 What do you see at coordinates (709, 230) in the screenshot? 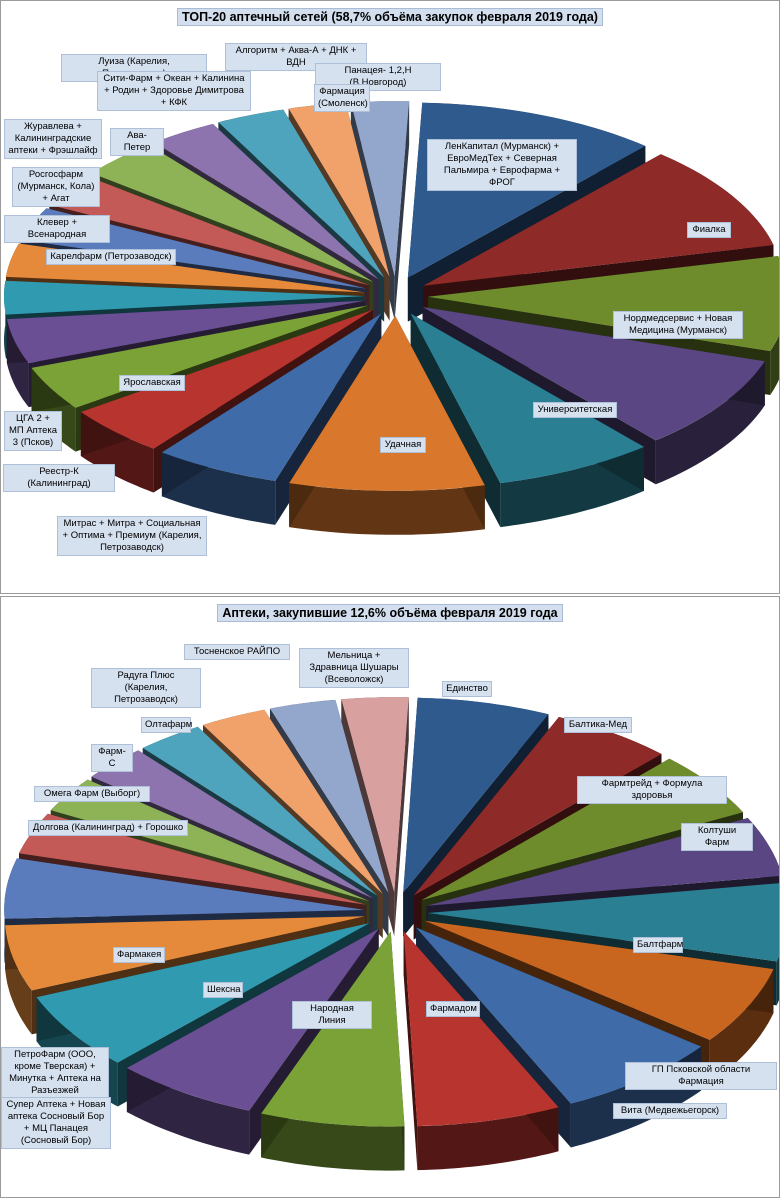
I see `data-label: Фиалка` at bounding box center [709, 230].